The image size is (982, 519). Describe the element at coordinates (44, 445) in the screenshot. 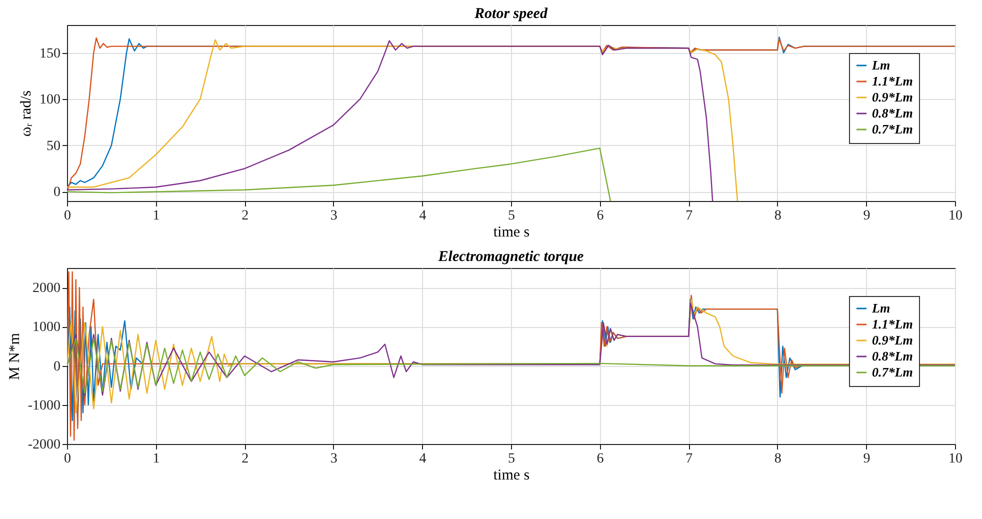

I see `y-tick-label: -2000` at that location.